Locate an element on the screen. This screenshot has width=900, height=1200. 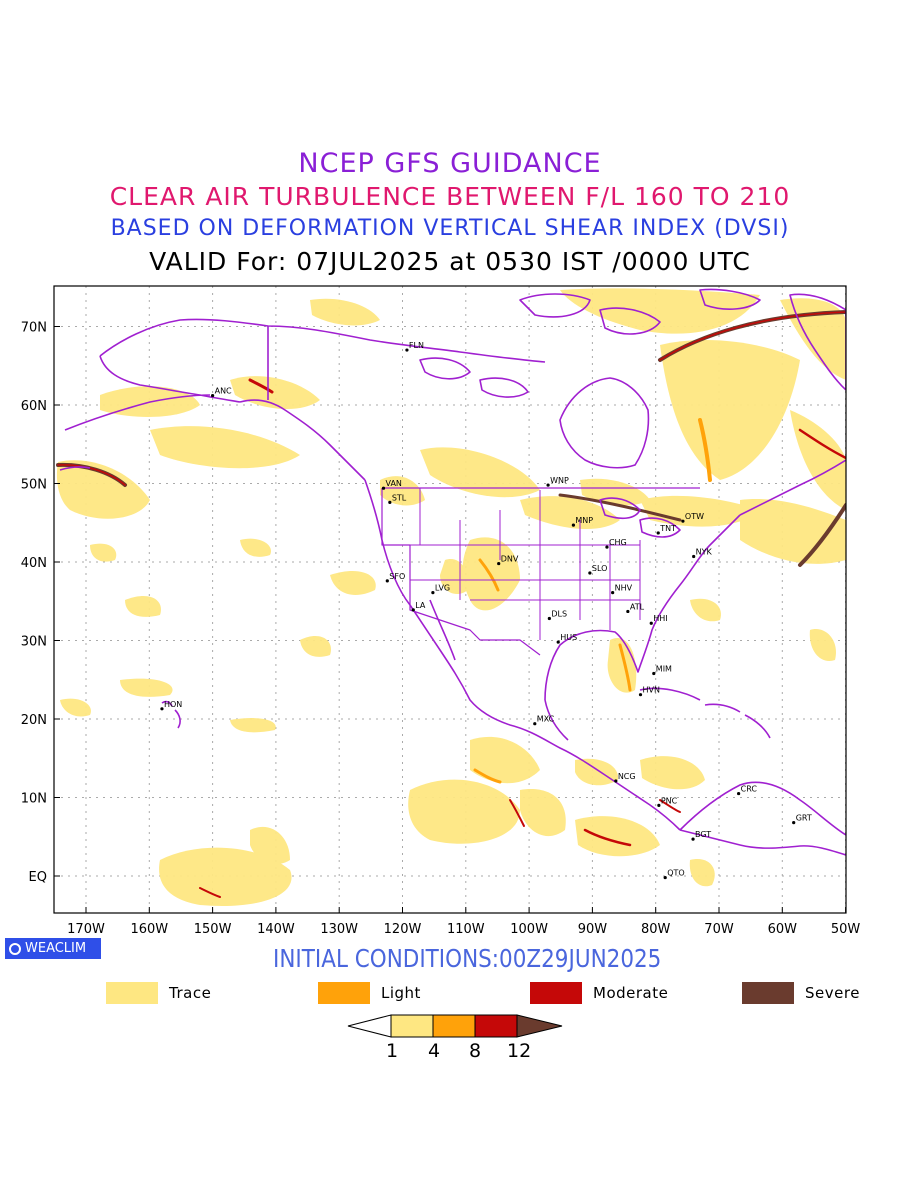
station-label-van: VAN is located at coordinates (394, 483).